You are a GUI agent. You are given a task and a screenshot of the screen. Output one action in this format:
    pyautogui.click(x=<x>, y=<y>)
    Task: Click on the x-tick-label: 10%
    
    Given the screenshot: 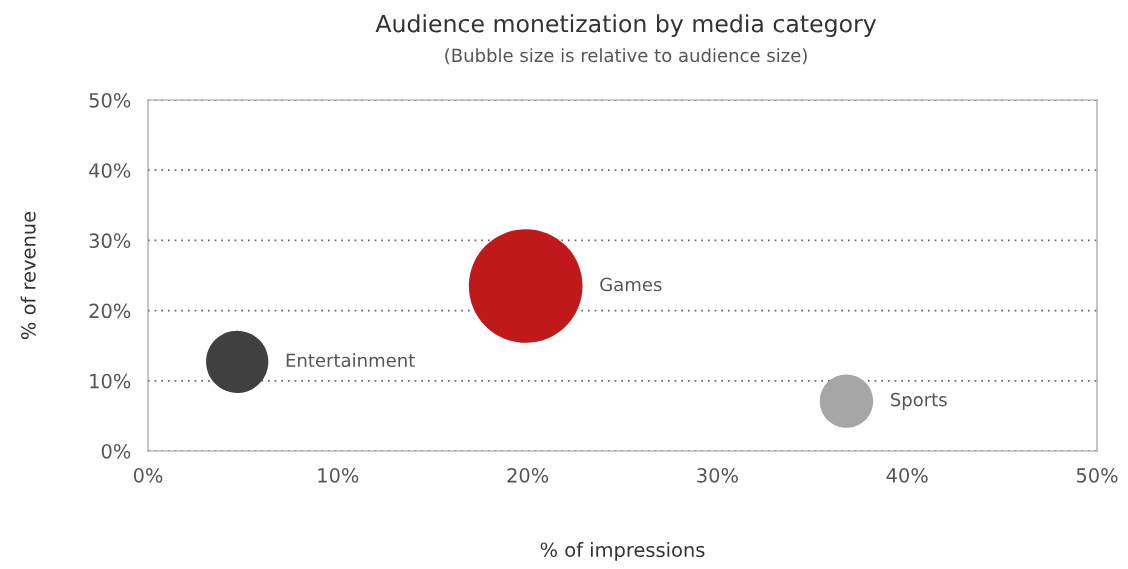 What is the action you would take?
    pyautogui.click(x=338, y=475)
    